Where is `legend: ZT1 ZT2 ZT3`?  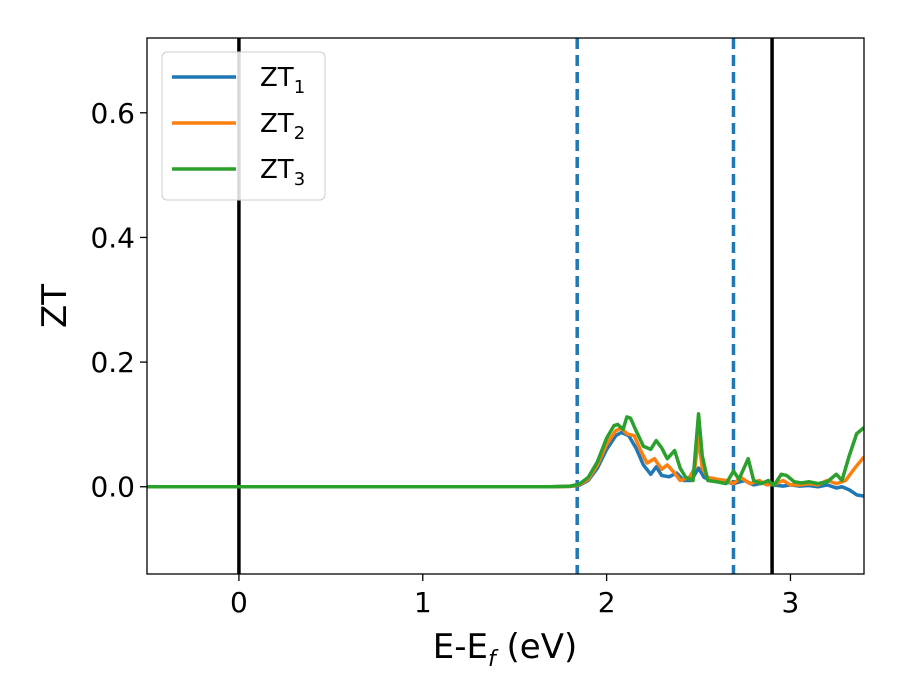
legend: ZT1 ZT2 ZT3 is located at coordinates (243, 126).